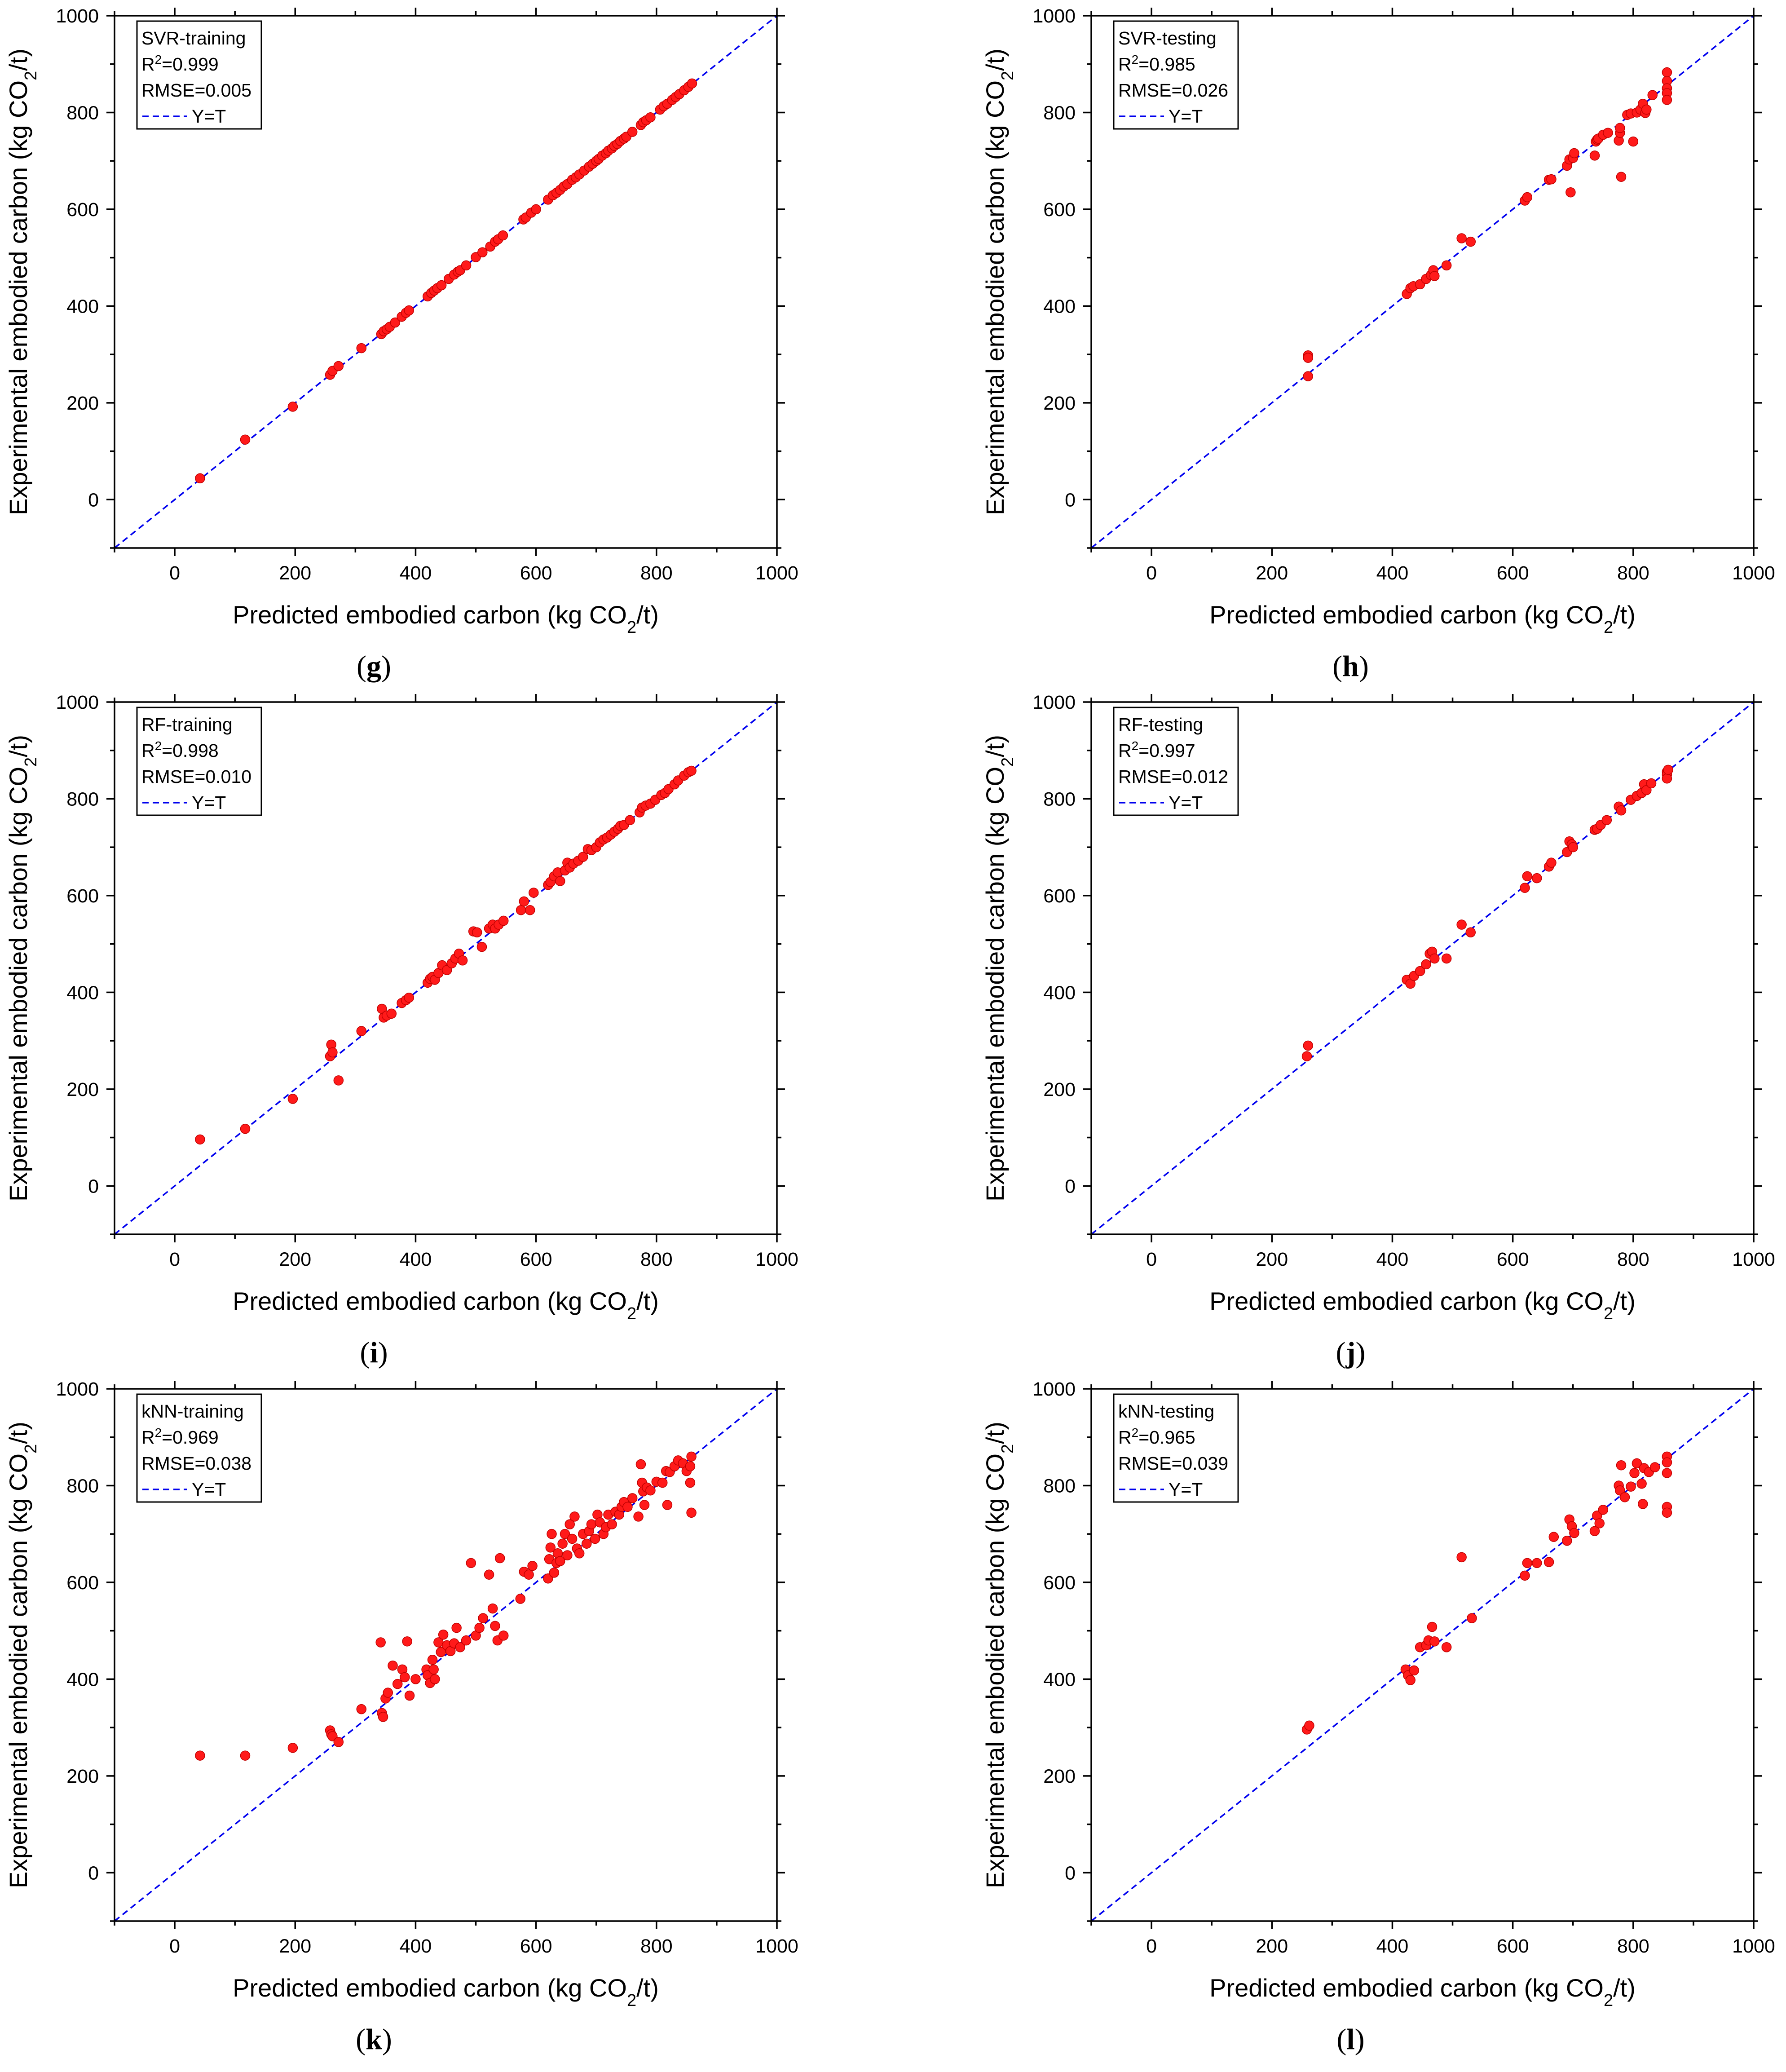 The height and width of the screenshot is (2072, 1786). What do you see at coordinates (1168, 38) in the screenshot?
I see `legend-series-name: SVR-testing` at bounding box center [1168, 38].